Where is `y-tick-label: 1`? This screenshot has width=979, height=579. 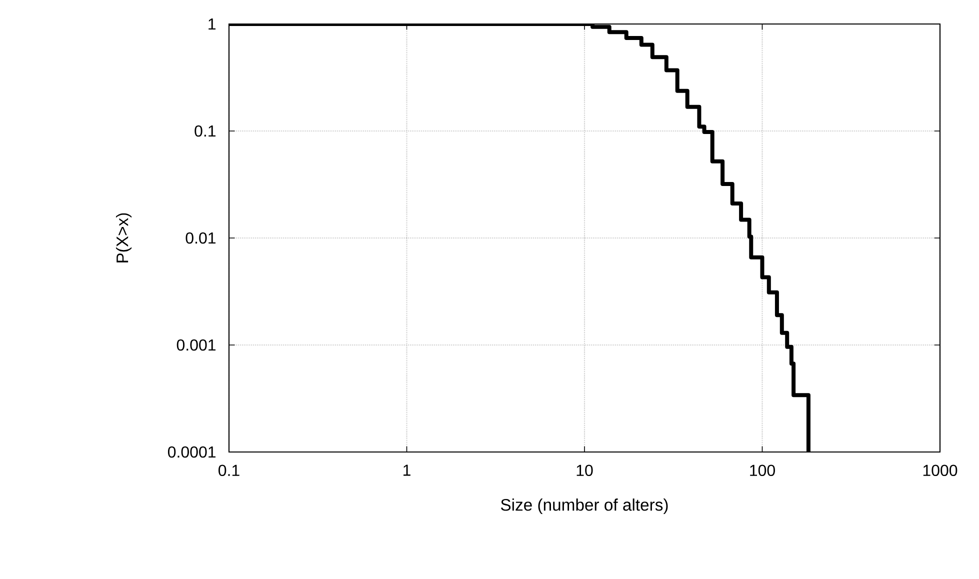 y-tick-label: 1 is located at coordinates (212, 24).